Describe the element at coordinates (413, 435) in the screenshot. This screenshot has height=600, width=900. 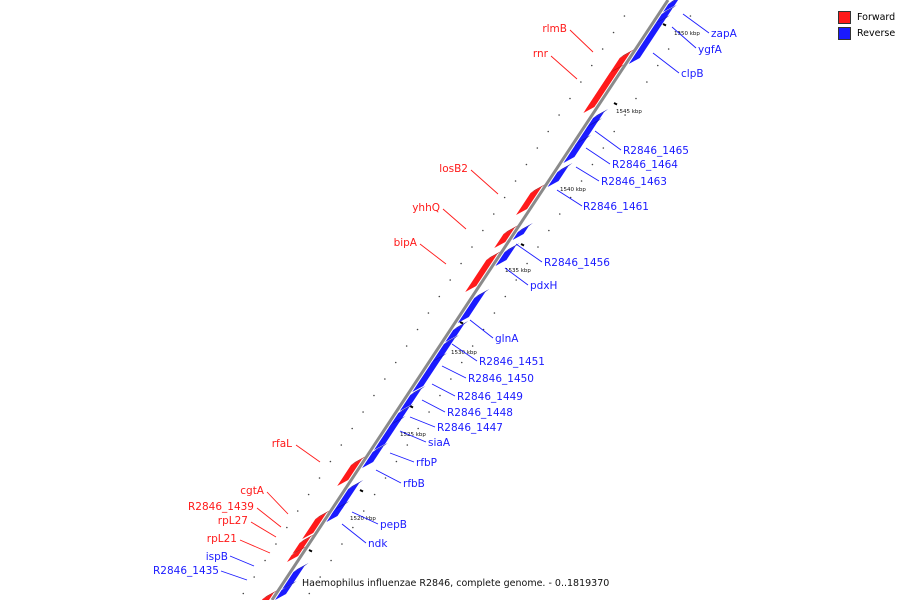
I see `tick-label: 1525 kbp` at that location.